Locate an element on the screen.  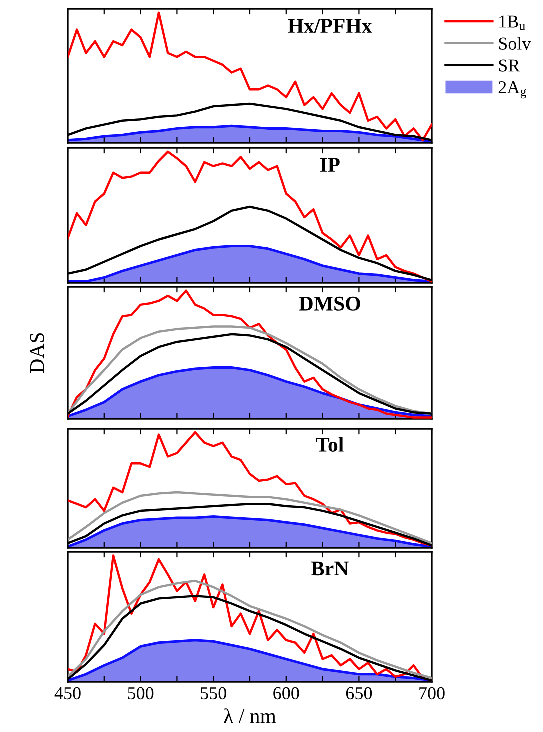
x-tick-label: 500 is located at coordinates (141, 693).